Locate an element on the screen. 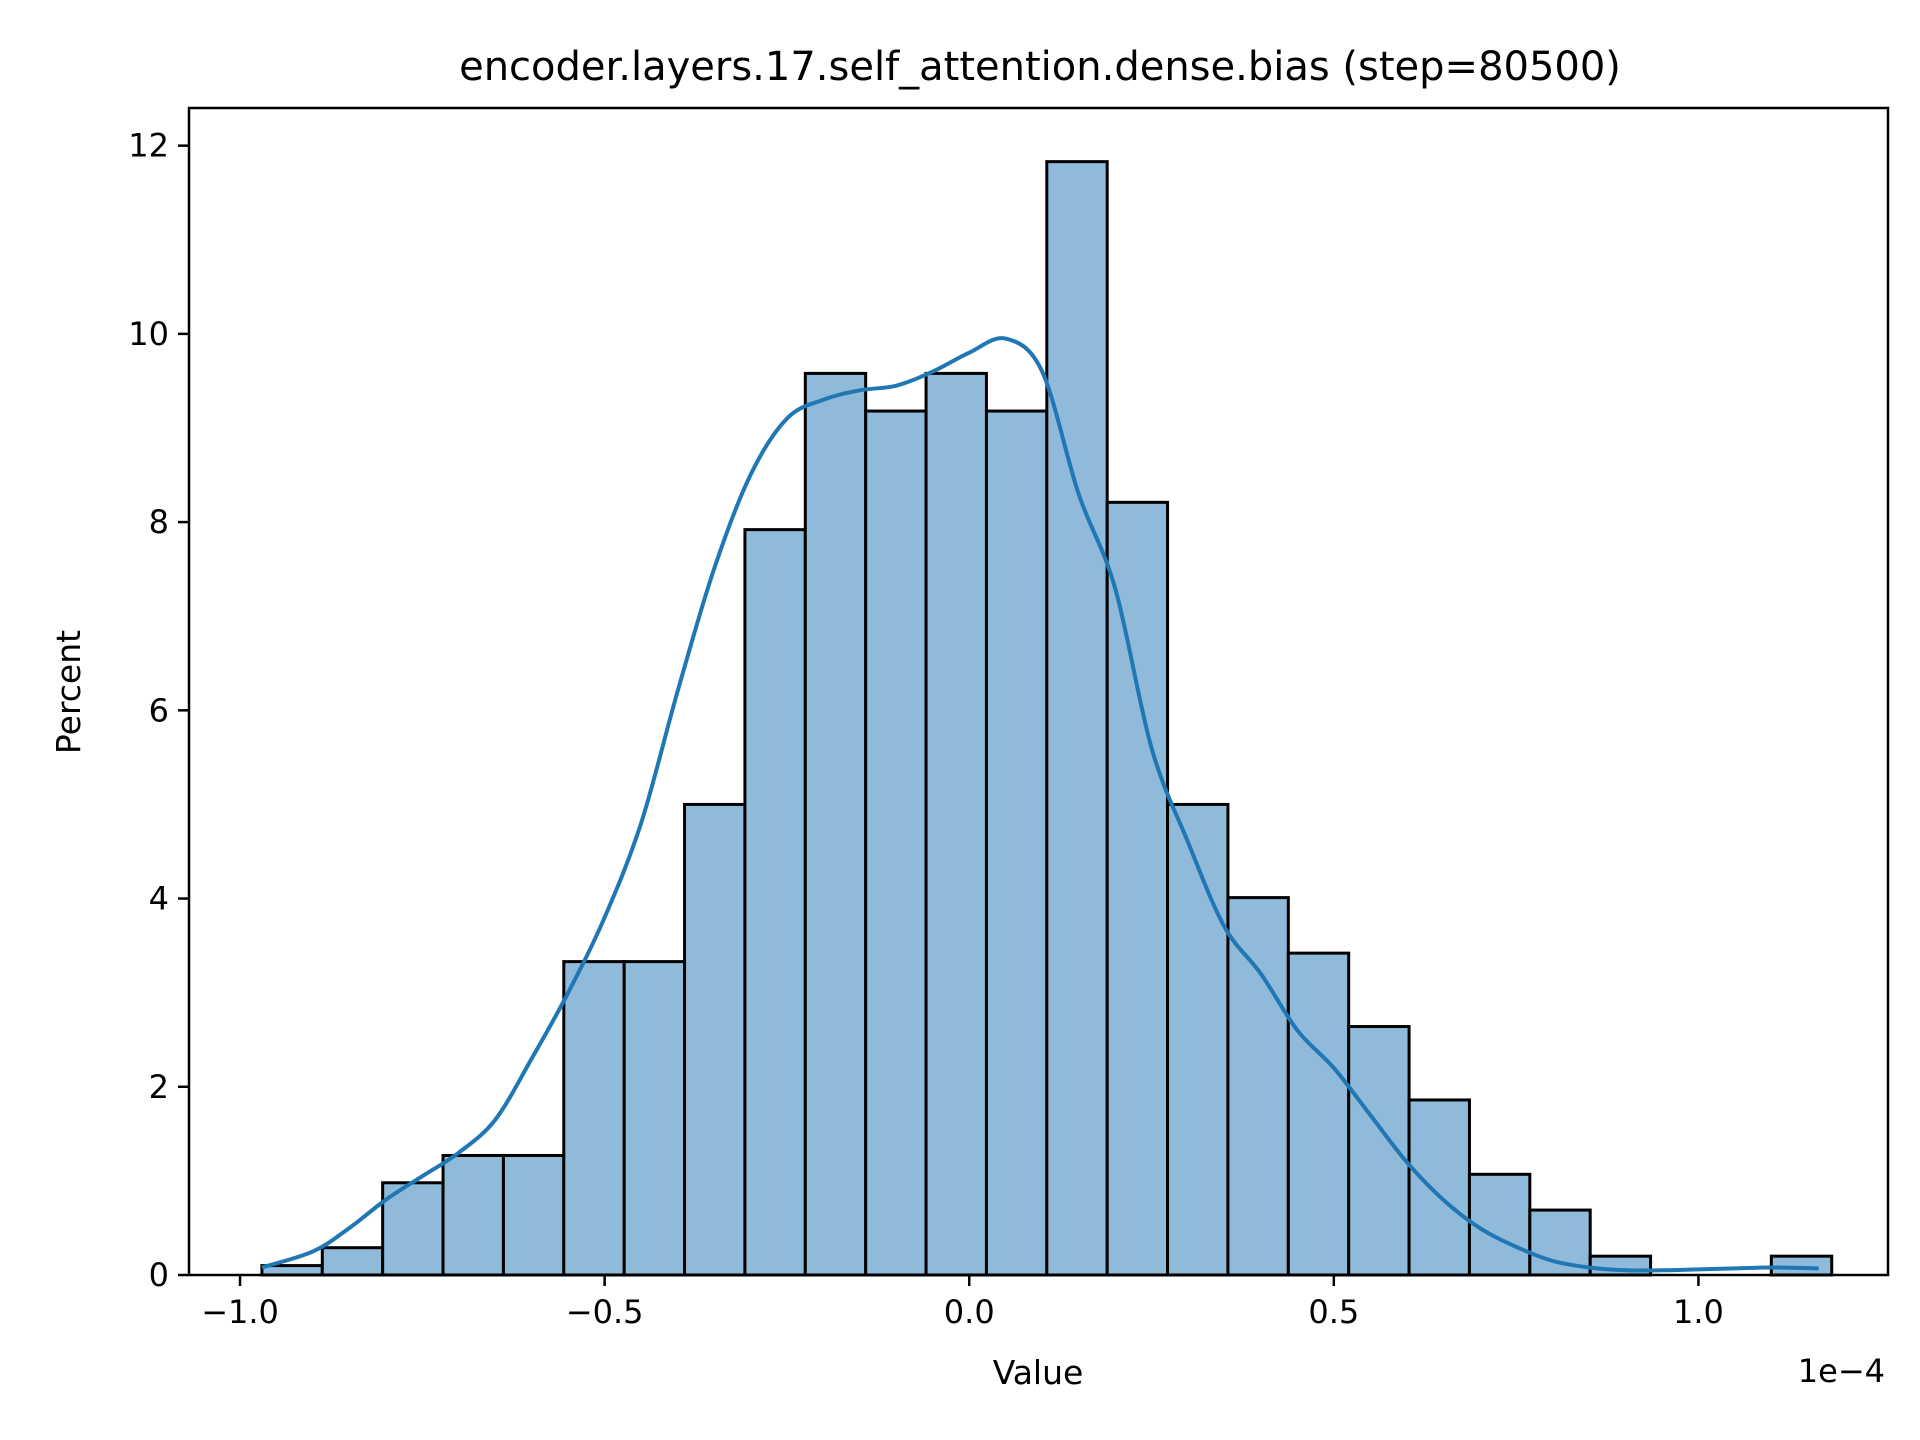 This screenshot has width=1920, height=1440. x-axis-ticks: −1.0 −0.5 0.0 0.5 1.0 is located at coordinates (962, 1303).